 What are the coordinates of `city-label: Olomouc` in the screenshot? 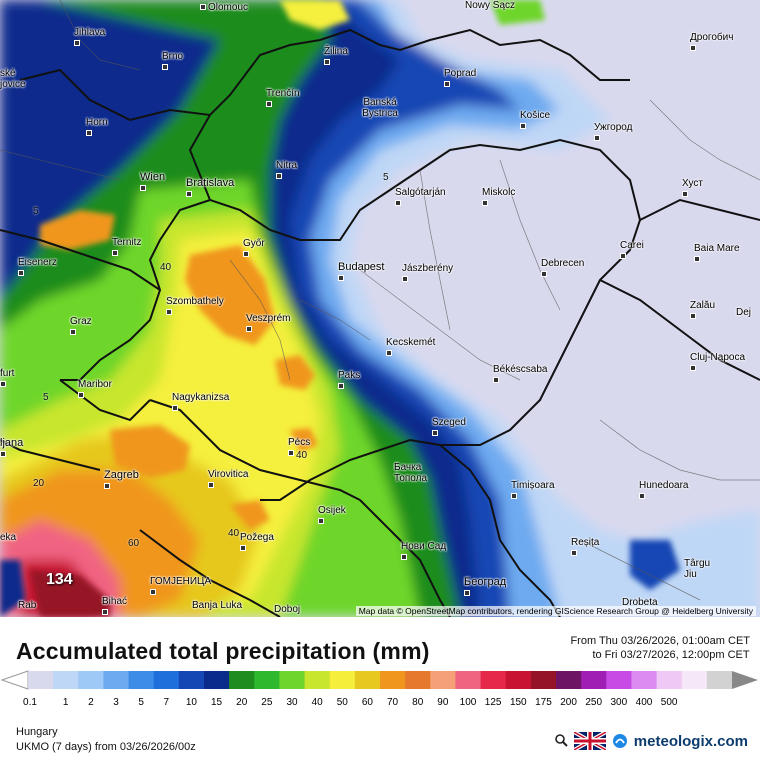 It's located at (224, 7).